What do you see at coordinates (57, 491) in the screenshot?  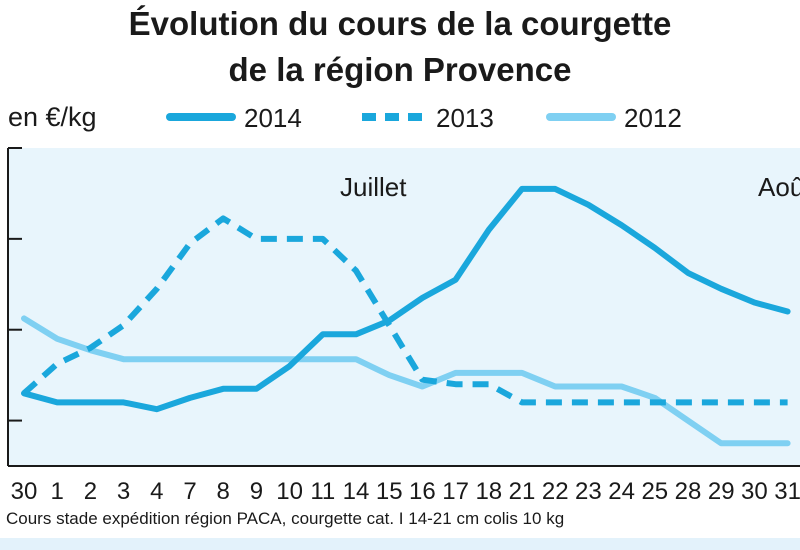 I see `x-tick-label: 1` at bounding box center [57, 491].